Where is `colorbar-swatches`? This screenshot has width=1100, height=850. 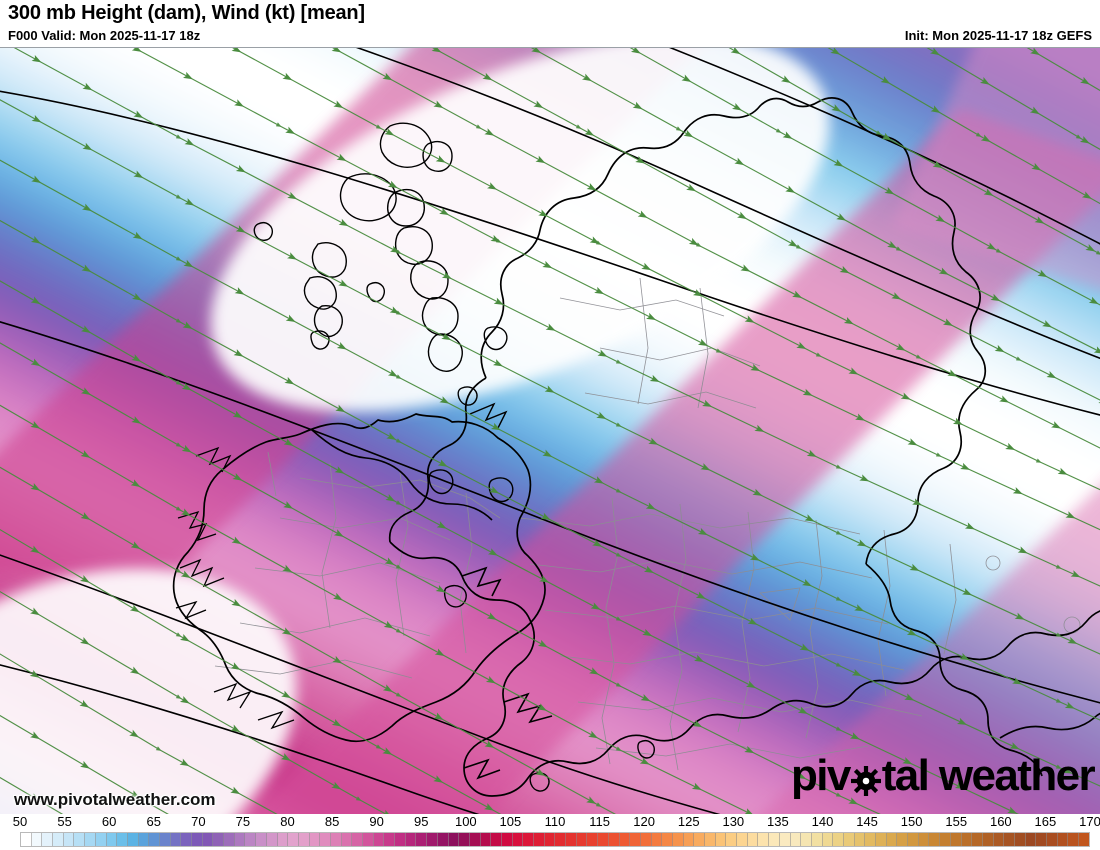 colorbar-swatches is located at coordinates (555, 839).